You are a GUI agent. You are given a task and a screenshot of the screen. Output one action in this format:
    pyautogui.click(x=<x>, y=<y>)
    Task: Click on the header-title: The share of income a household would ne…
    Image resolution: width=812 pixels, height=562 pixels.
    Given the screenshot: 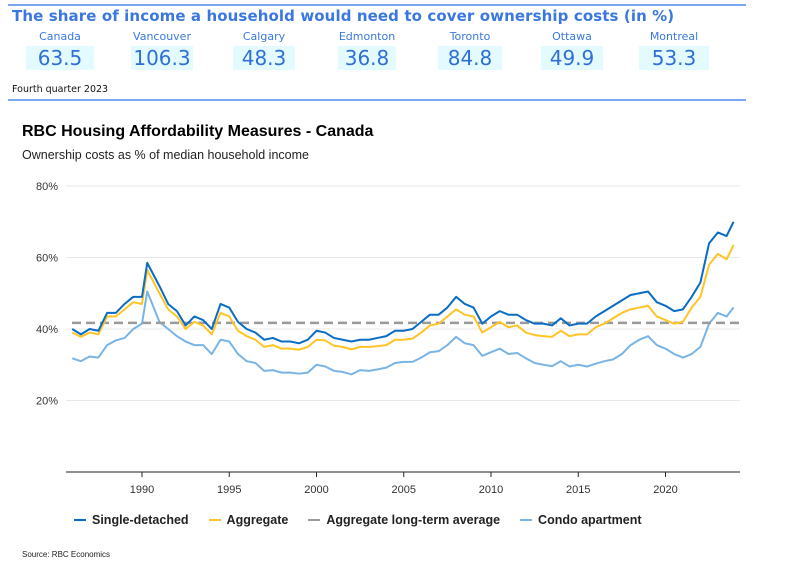 What is the action you would take?
    pyautogui.click(x=343, y=16)
    